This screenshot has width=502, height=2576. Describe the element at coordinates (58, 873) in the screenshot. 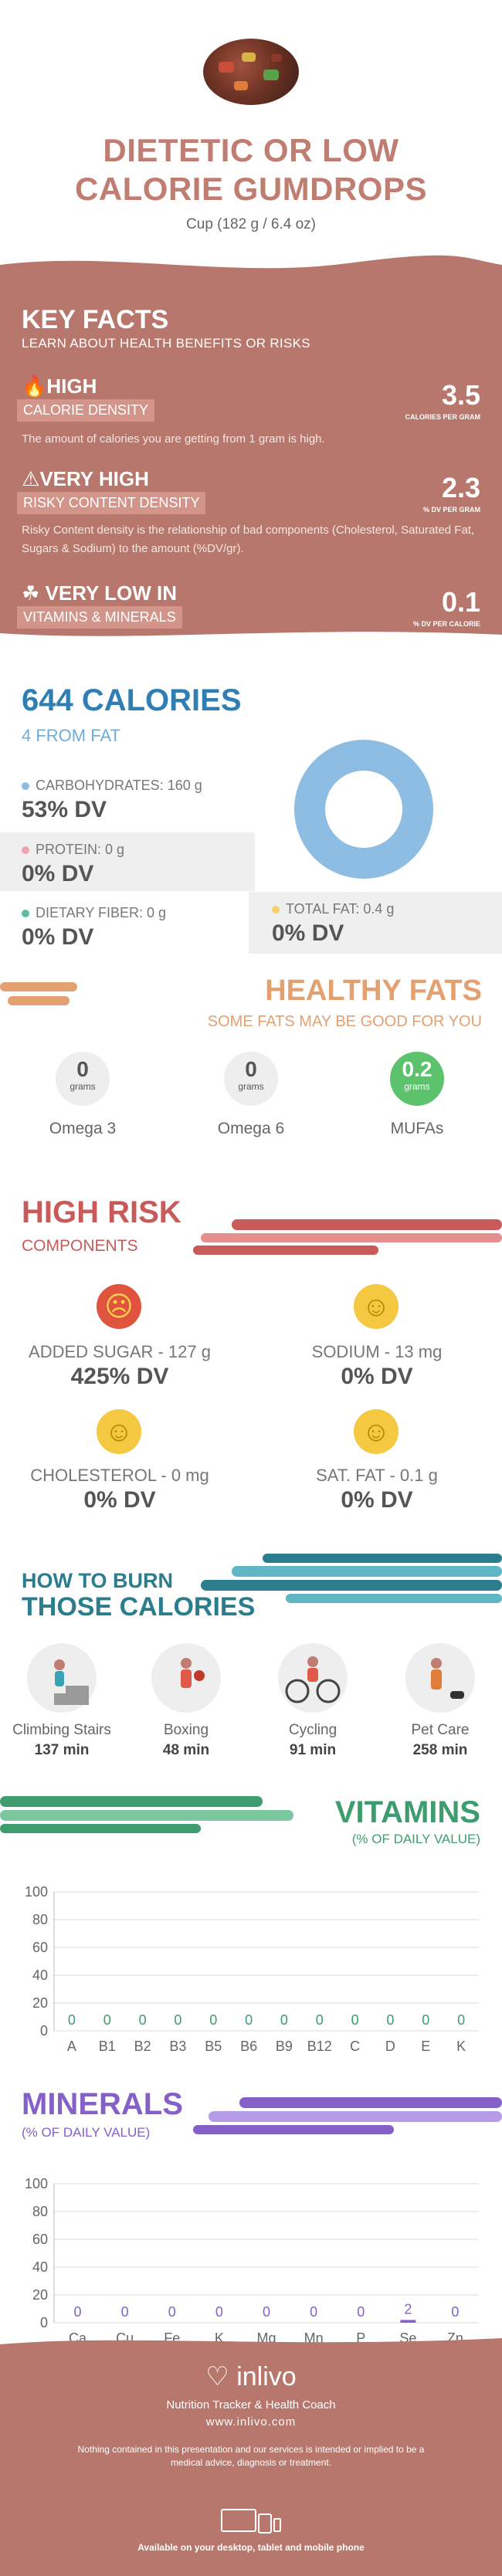

I see `protein-dv: 0% DV` at that location.